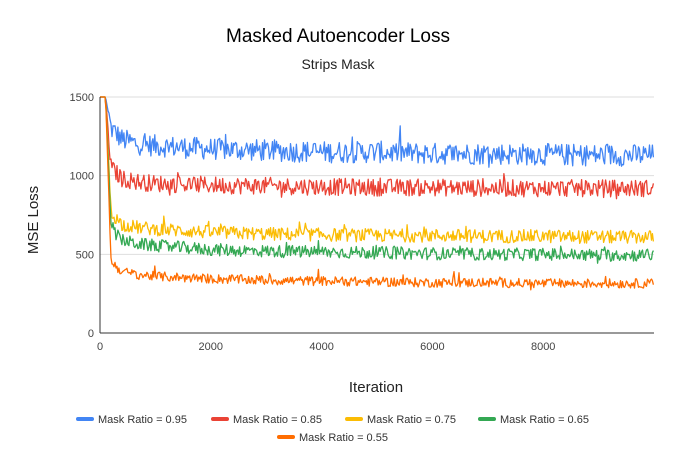 The height and width of the screenshot is (468, 676). What do you see at coordinates (82, 98) in the screenshot?
I see `y-tick-label: 1500` at bounding box center [82, 98].